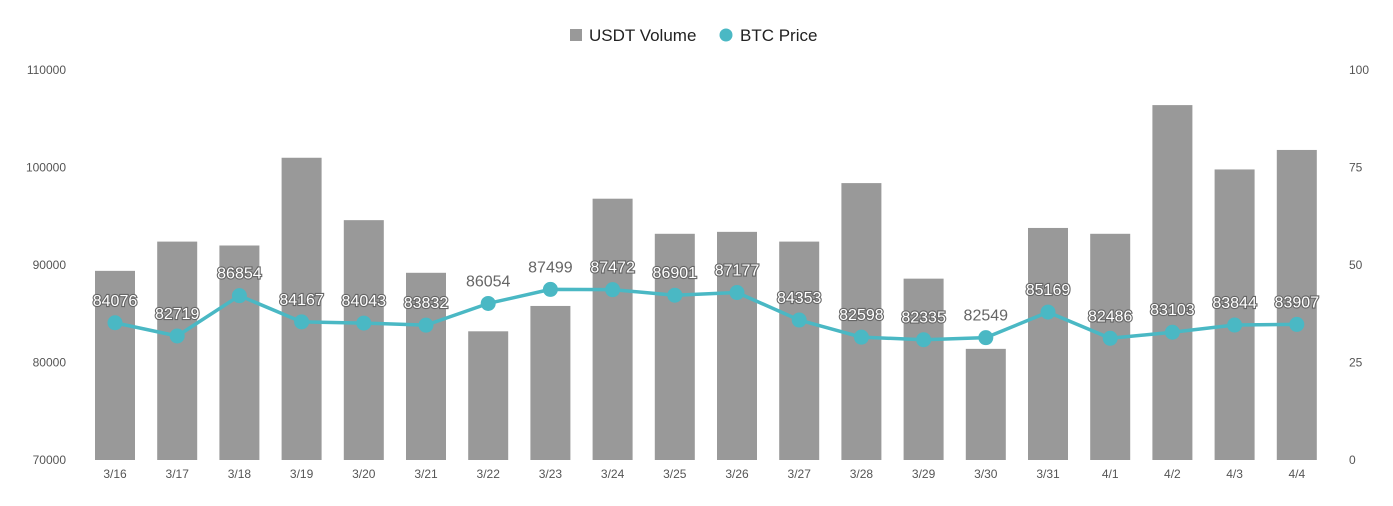 The height and width of the screenshot is (506, 1393). Describe the element at coordinates (612, 268) in the screenshot. I see `price-label-3-24: 87472` at that location.